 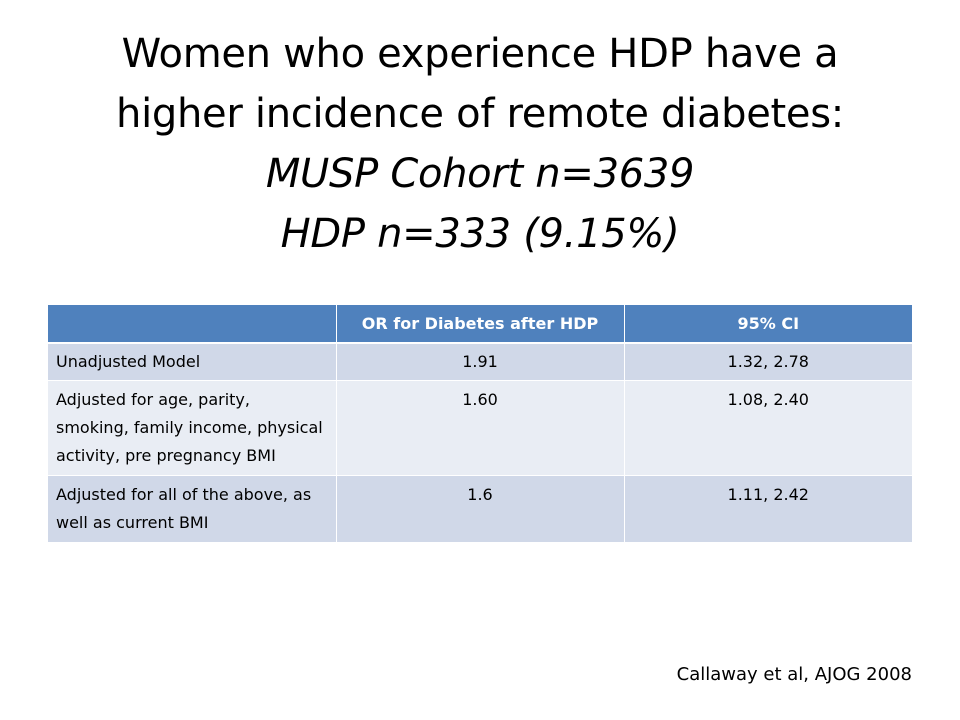 I want to click on table-row: Unadjusted Model 1.91 1.32, 2.78, so click(x=480, y=361).